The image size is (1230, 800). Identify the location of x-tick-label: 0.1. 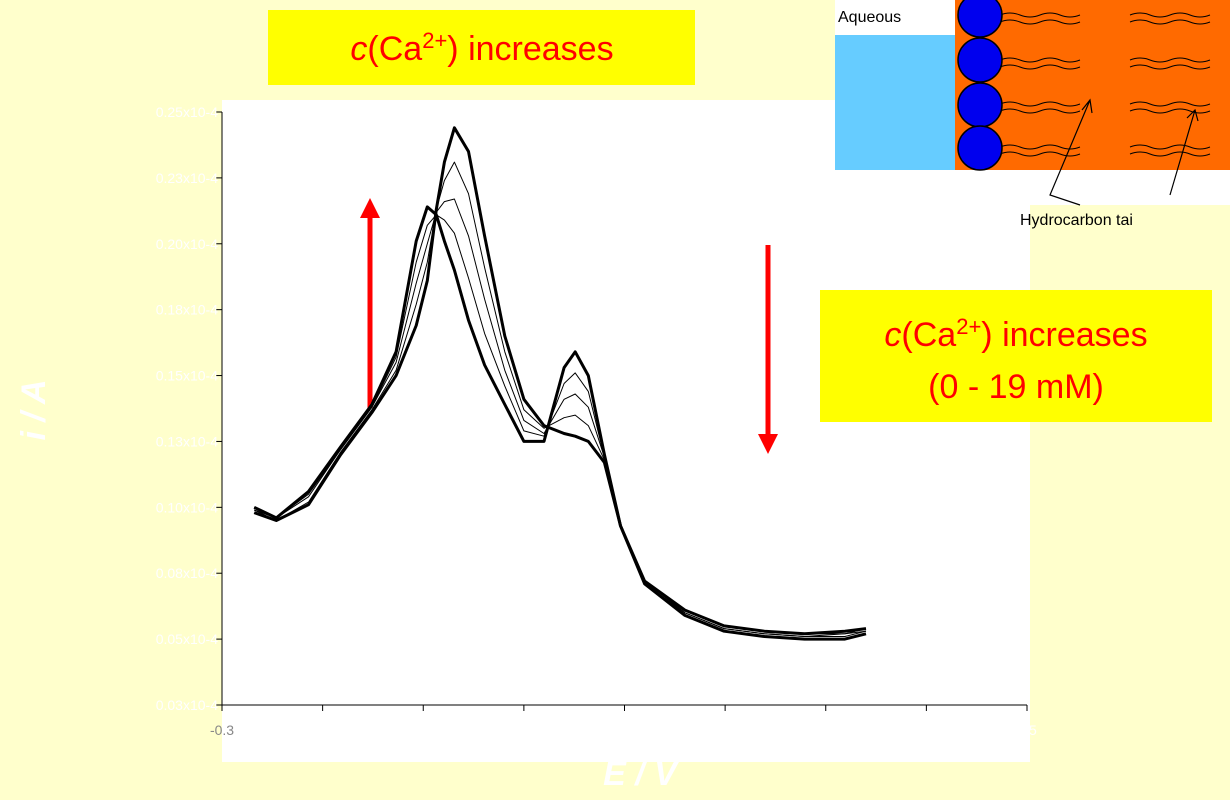
(625, 730).